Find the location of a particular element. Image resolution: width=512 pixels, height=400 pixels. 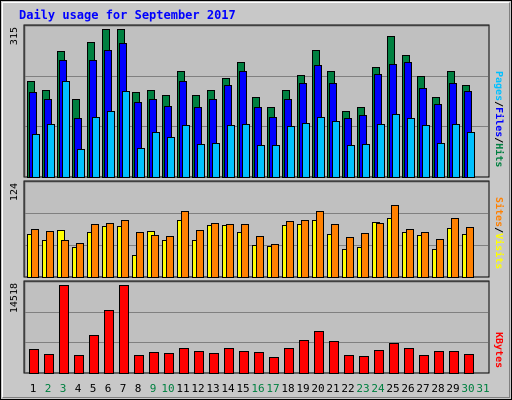

day-label-7: 7 is located at coordinates (123, 388).